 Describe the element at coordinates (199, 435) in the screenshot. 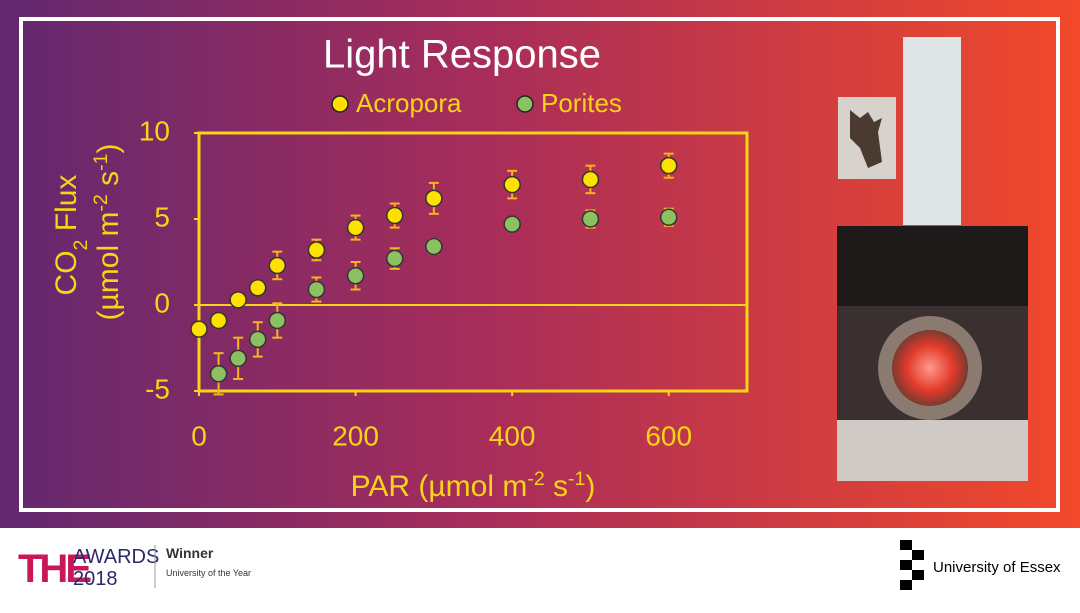

I see `x-tick-label: 0` at that location.